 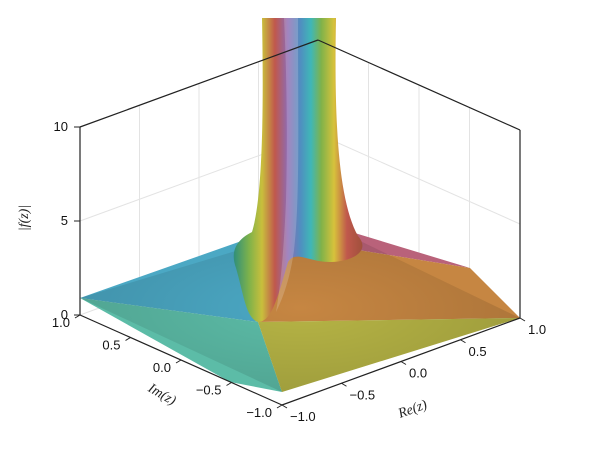 What do you see at coordinates (64, 314) in the screenshot?
I see `z-tick-label: 0` at bounding box center [64, 314].